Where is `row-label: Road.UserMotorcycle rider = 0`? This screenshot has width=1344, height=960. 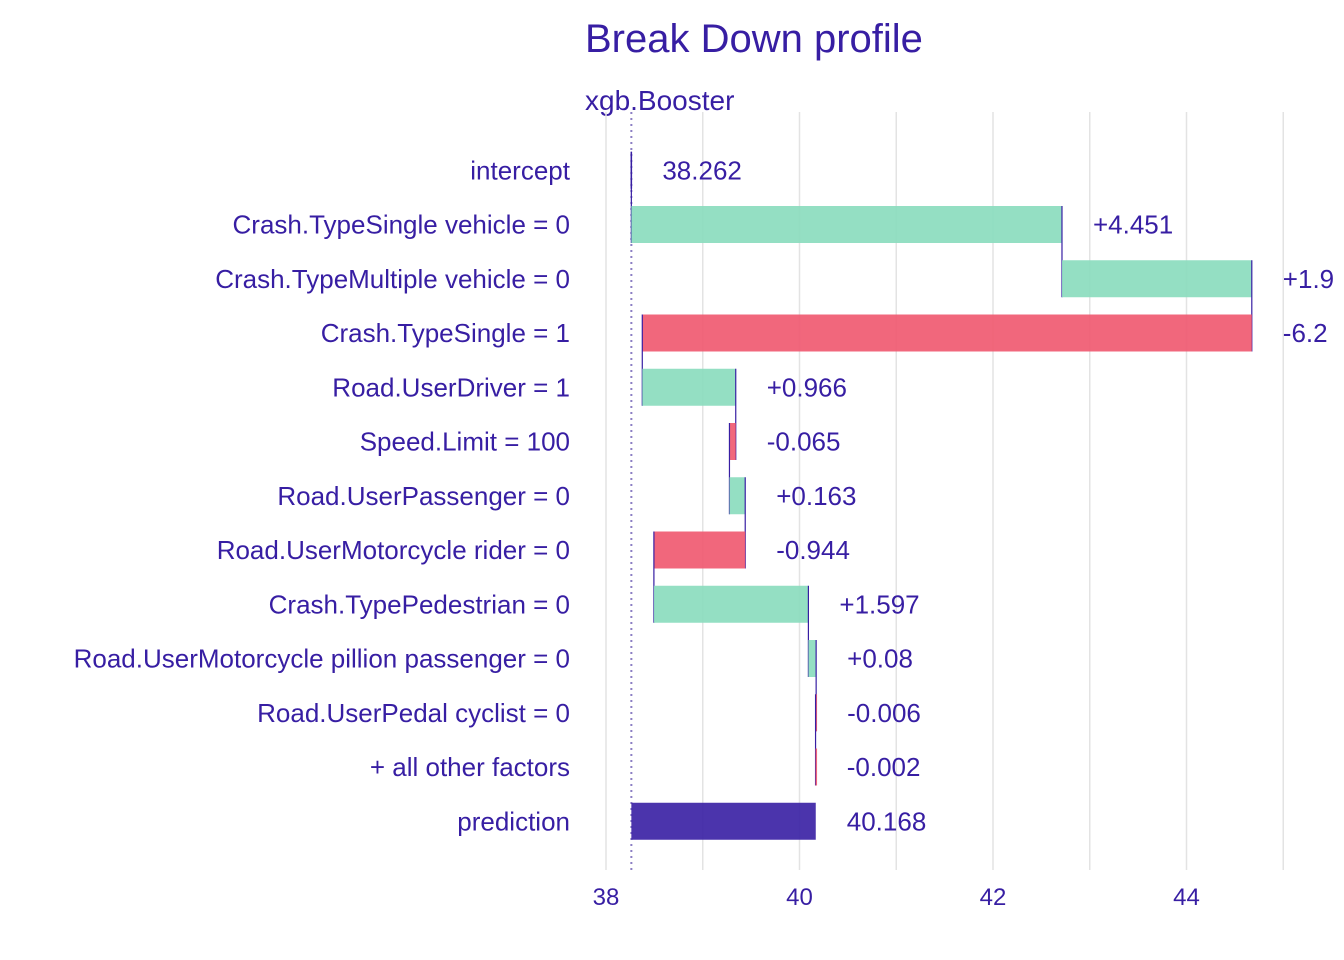
row-label: Road.UserMotorcycle rider = 0 is located at coordinates (393, 550).